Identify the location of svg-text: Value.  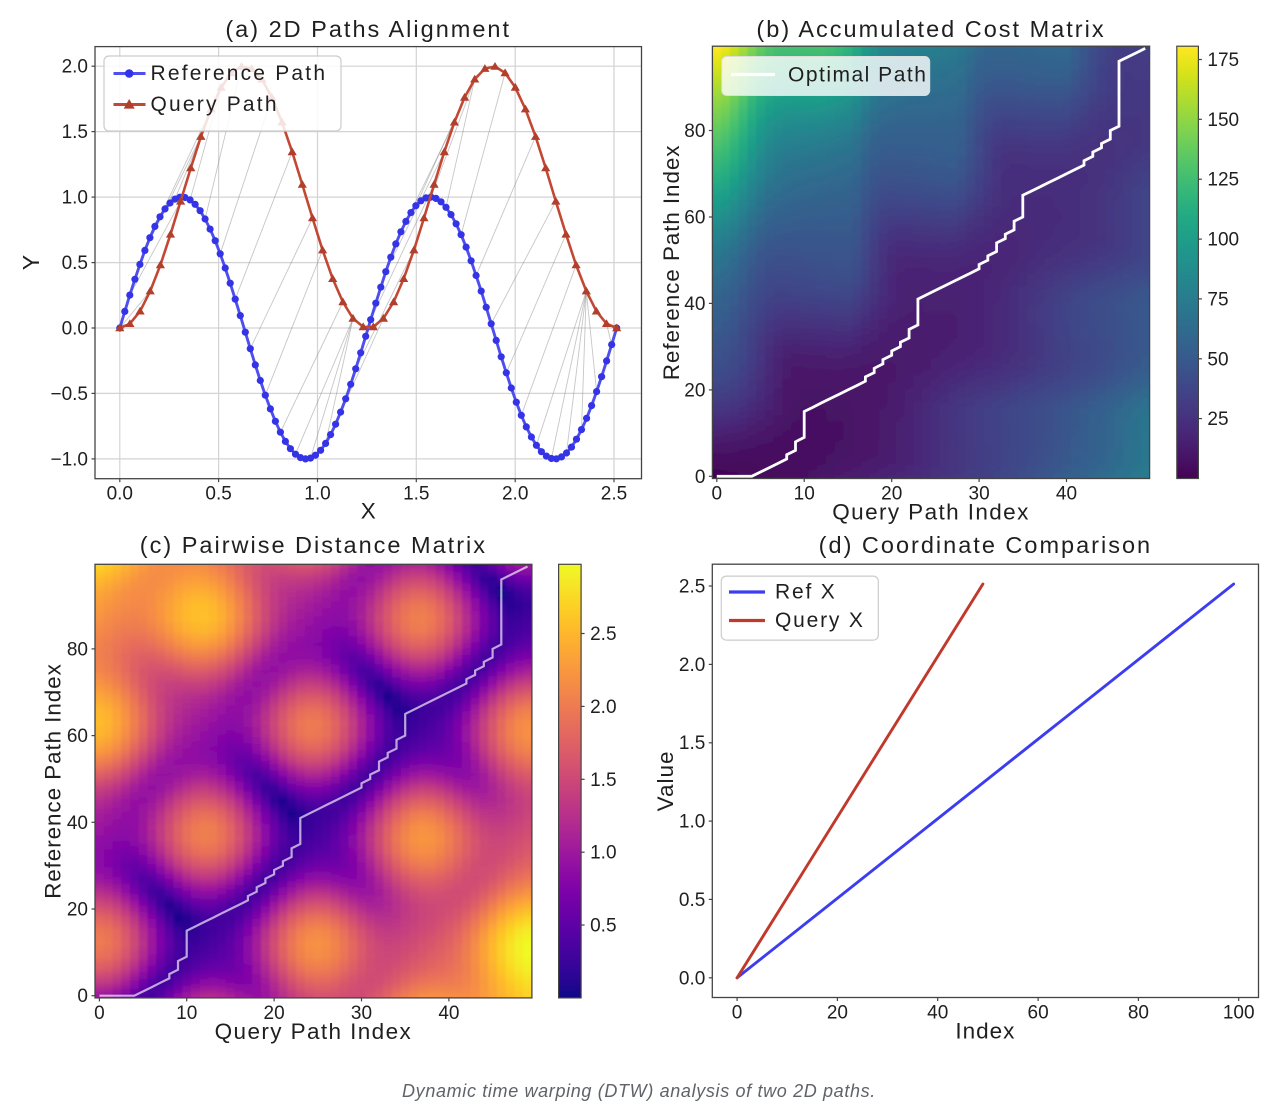
(665, 780).